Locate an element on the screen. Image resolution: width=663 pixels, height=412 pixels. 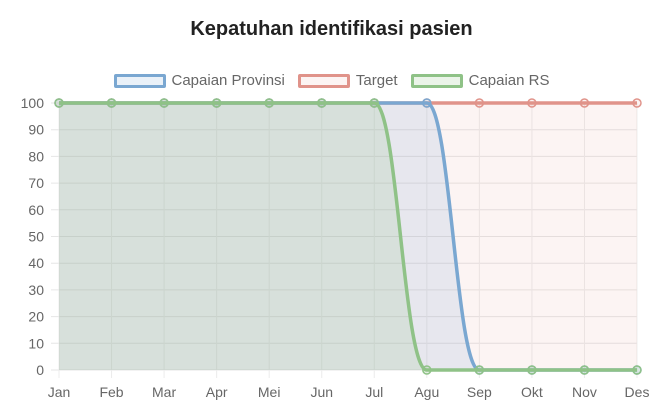
x-tick-label: Nov is located at coordinates (584, 392).